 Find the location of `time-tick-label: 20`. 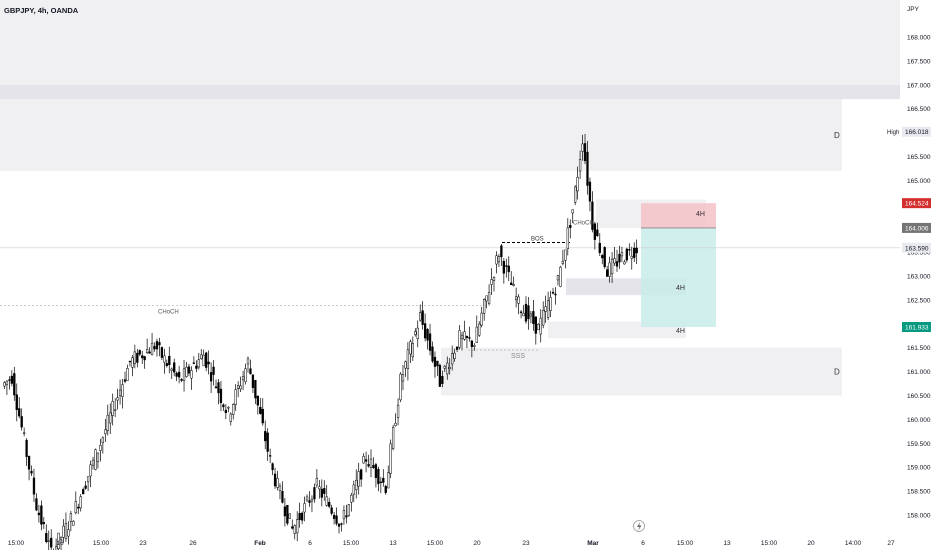

time-tick-label: 20 is located at coordinates (811, 543).